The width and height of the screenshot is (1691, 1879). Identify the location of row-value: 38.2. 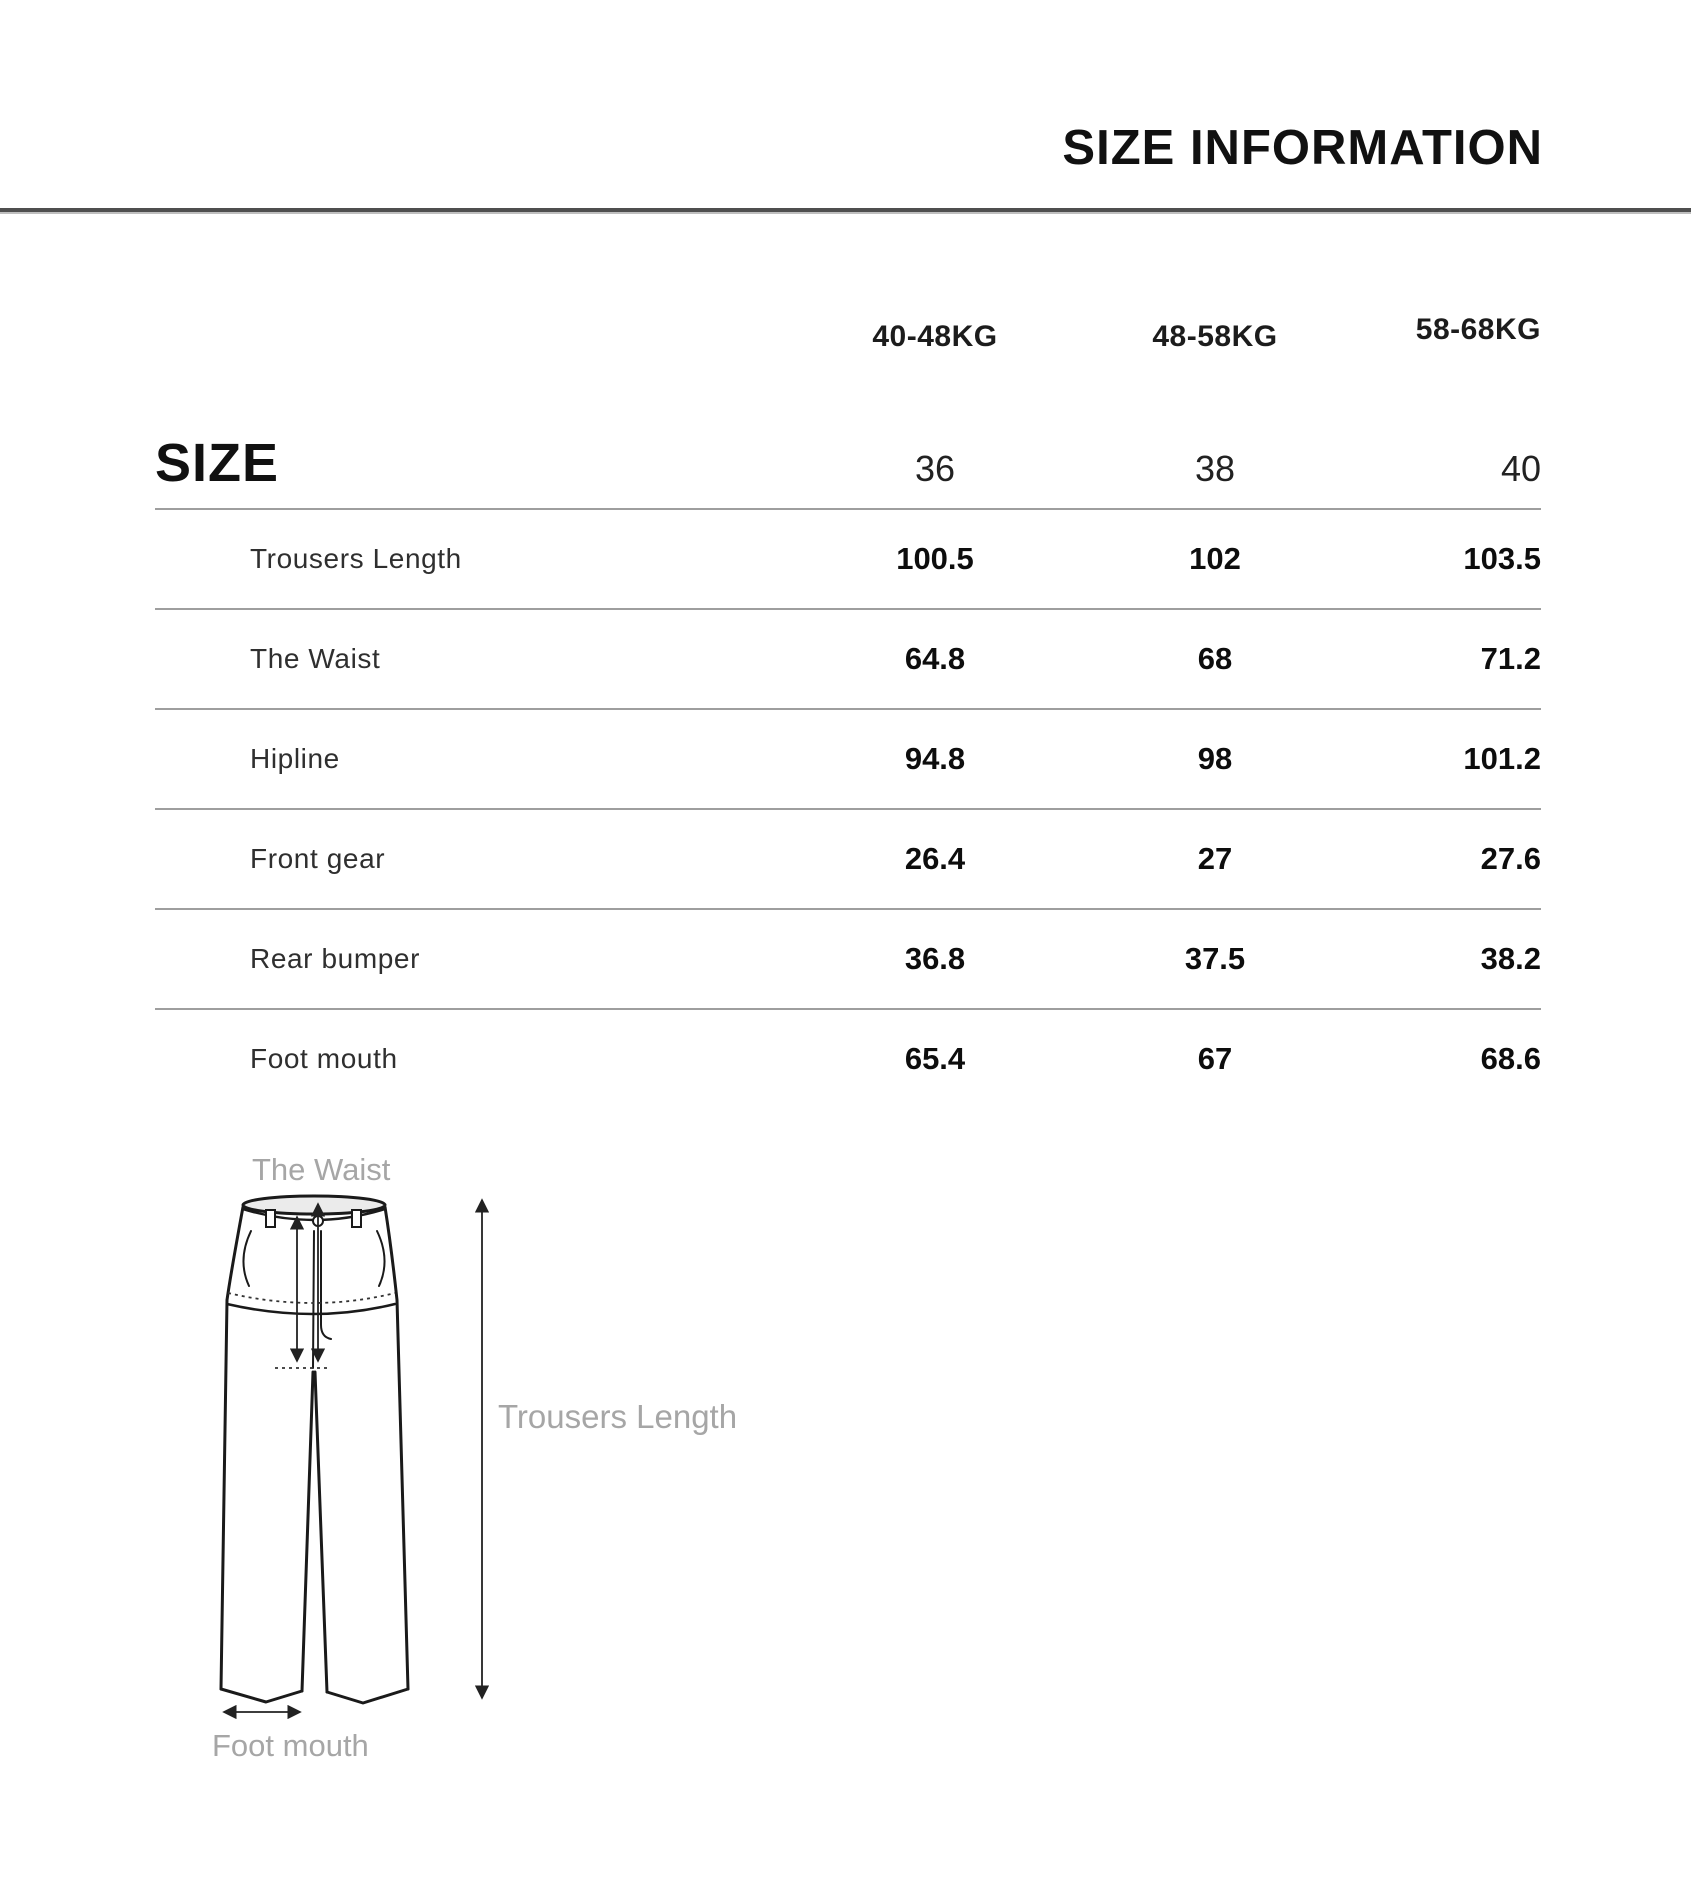
(1510, 958).